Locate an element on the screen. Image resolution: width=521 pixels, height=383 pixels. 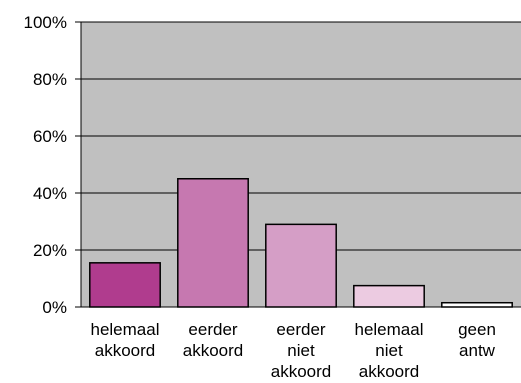
y-tick-label: 40% is located at coordinates (50, 193).